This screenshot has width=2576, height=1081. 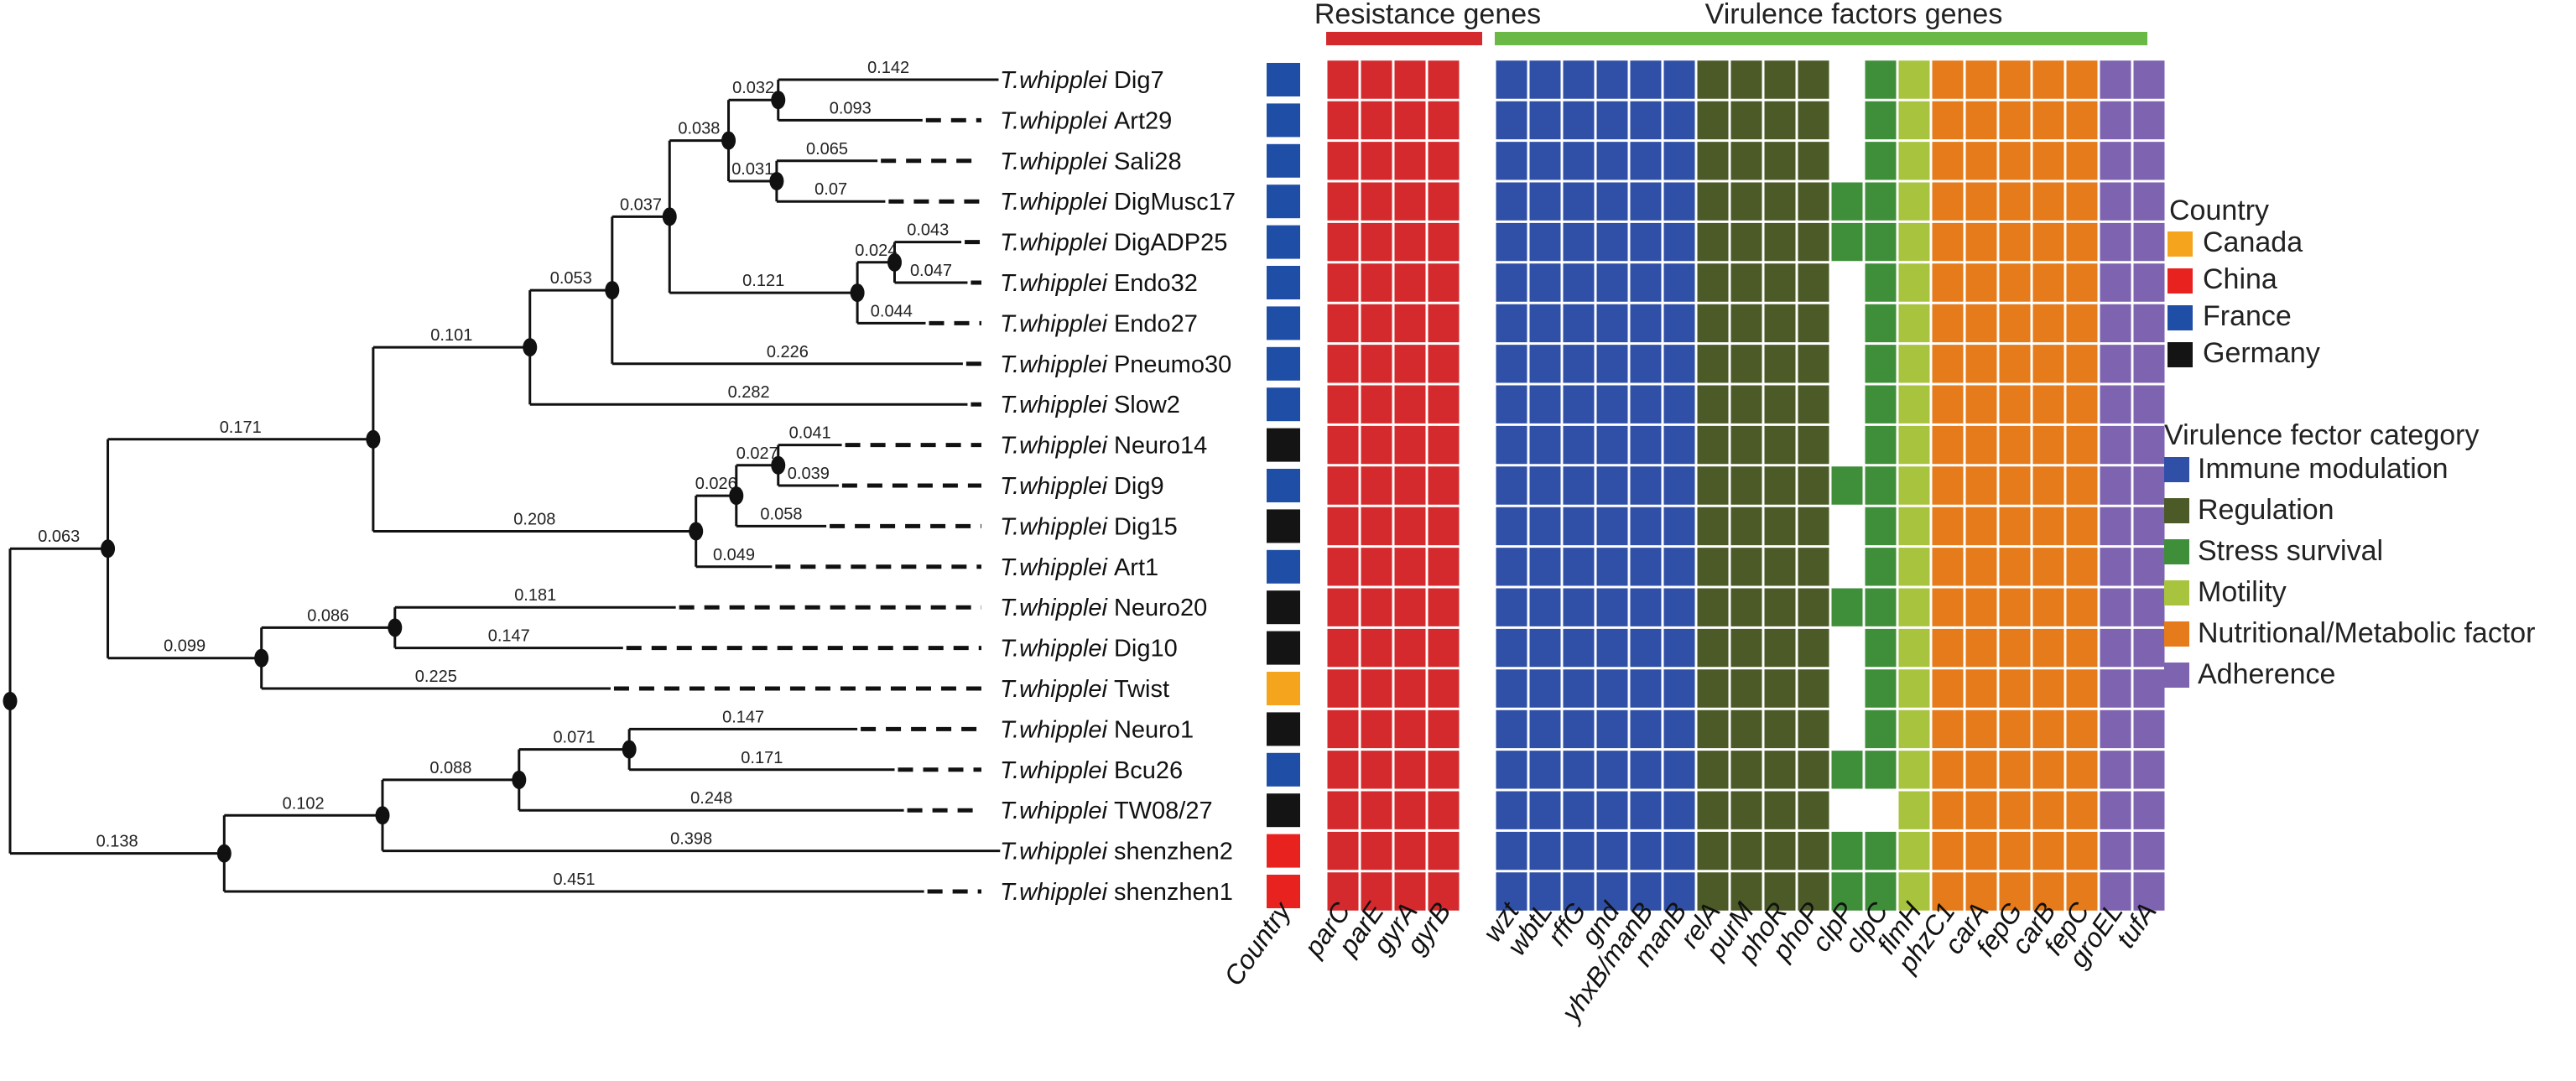 What do you see at coordinates (2290, 551) in the screenshot?
I see `legend-label: Stress survival` at bounding box center [2290, 551].